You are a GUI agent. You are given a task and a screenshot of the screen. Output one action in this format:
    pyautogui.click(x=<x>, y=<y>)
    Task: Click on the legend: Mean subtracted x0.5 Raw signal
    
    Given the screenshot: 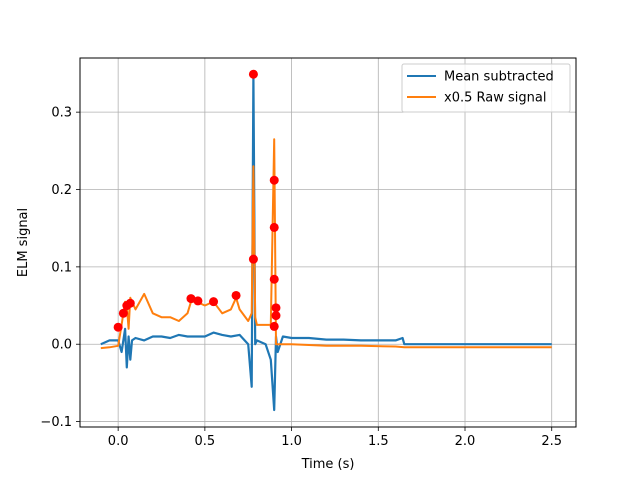 What is the action you would take?
    pyautogui.click(x=486, y=88)
    